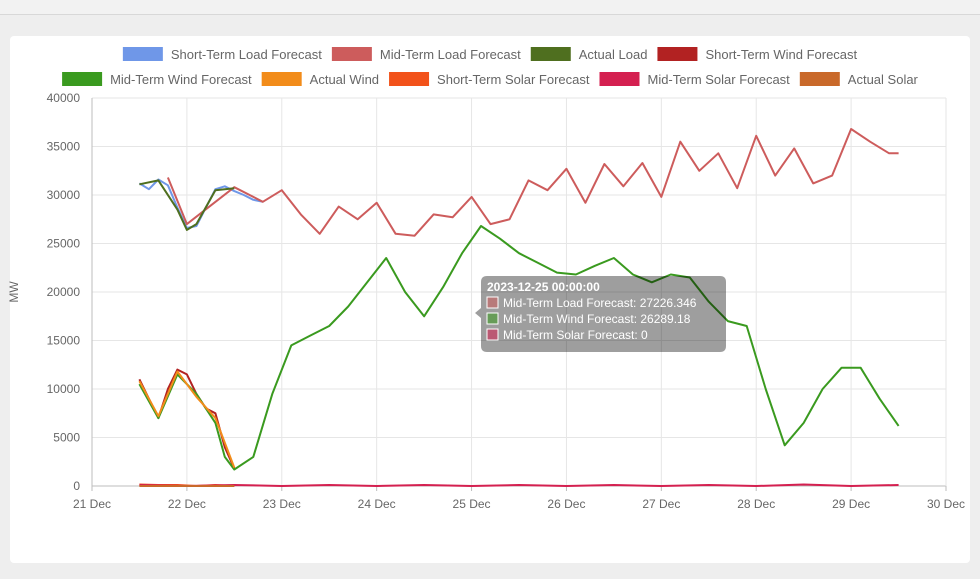  Describe the element at coordinates (187, 504) in the screenshot. I see `x-tick-label: 22 Dec` at that location.